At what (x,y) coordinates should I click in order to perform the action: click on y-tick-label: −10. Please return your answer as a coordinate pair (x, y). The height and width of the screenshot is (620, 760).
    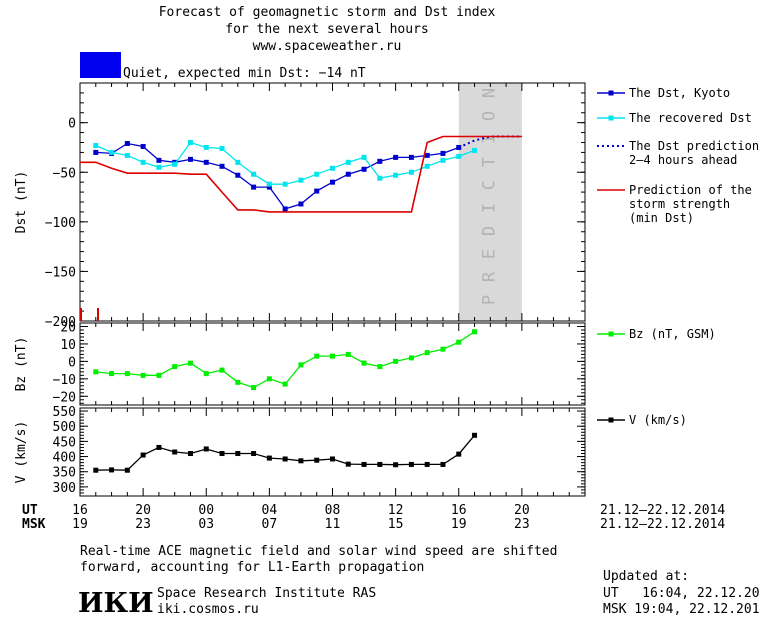
    Looking at the image, I should click on (64, 380).